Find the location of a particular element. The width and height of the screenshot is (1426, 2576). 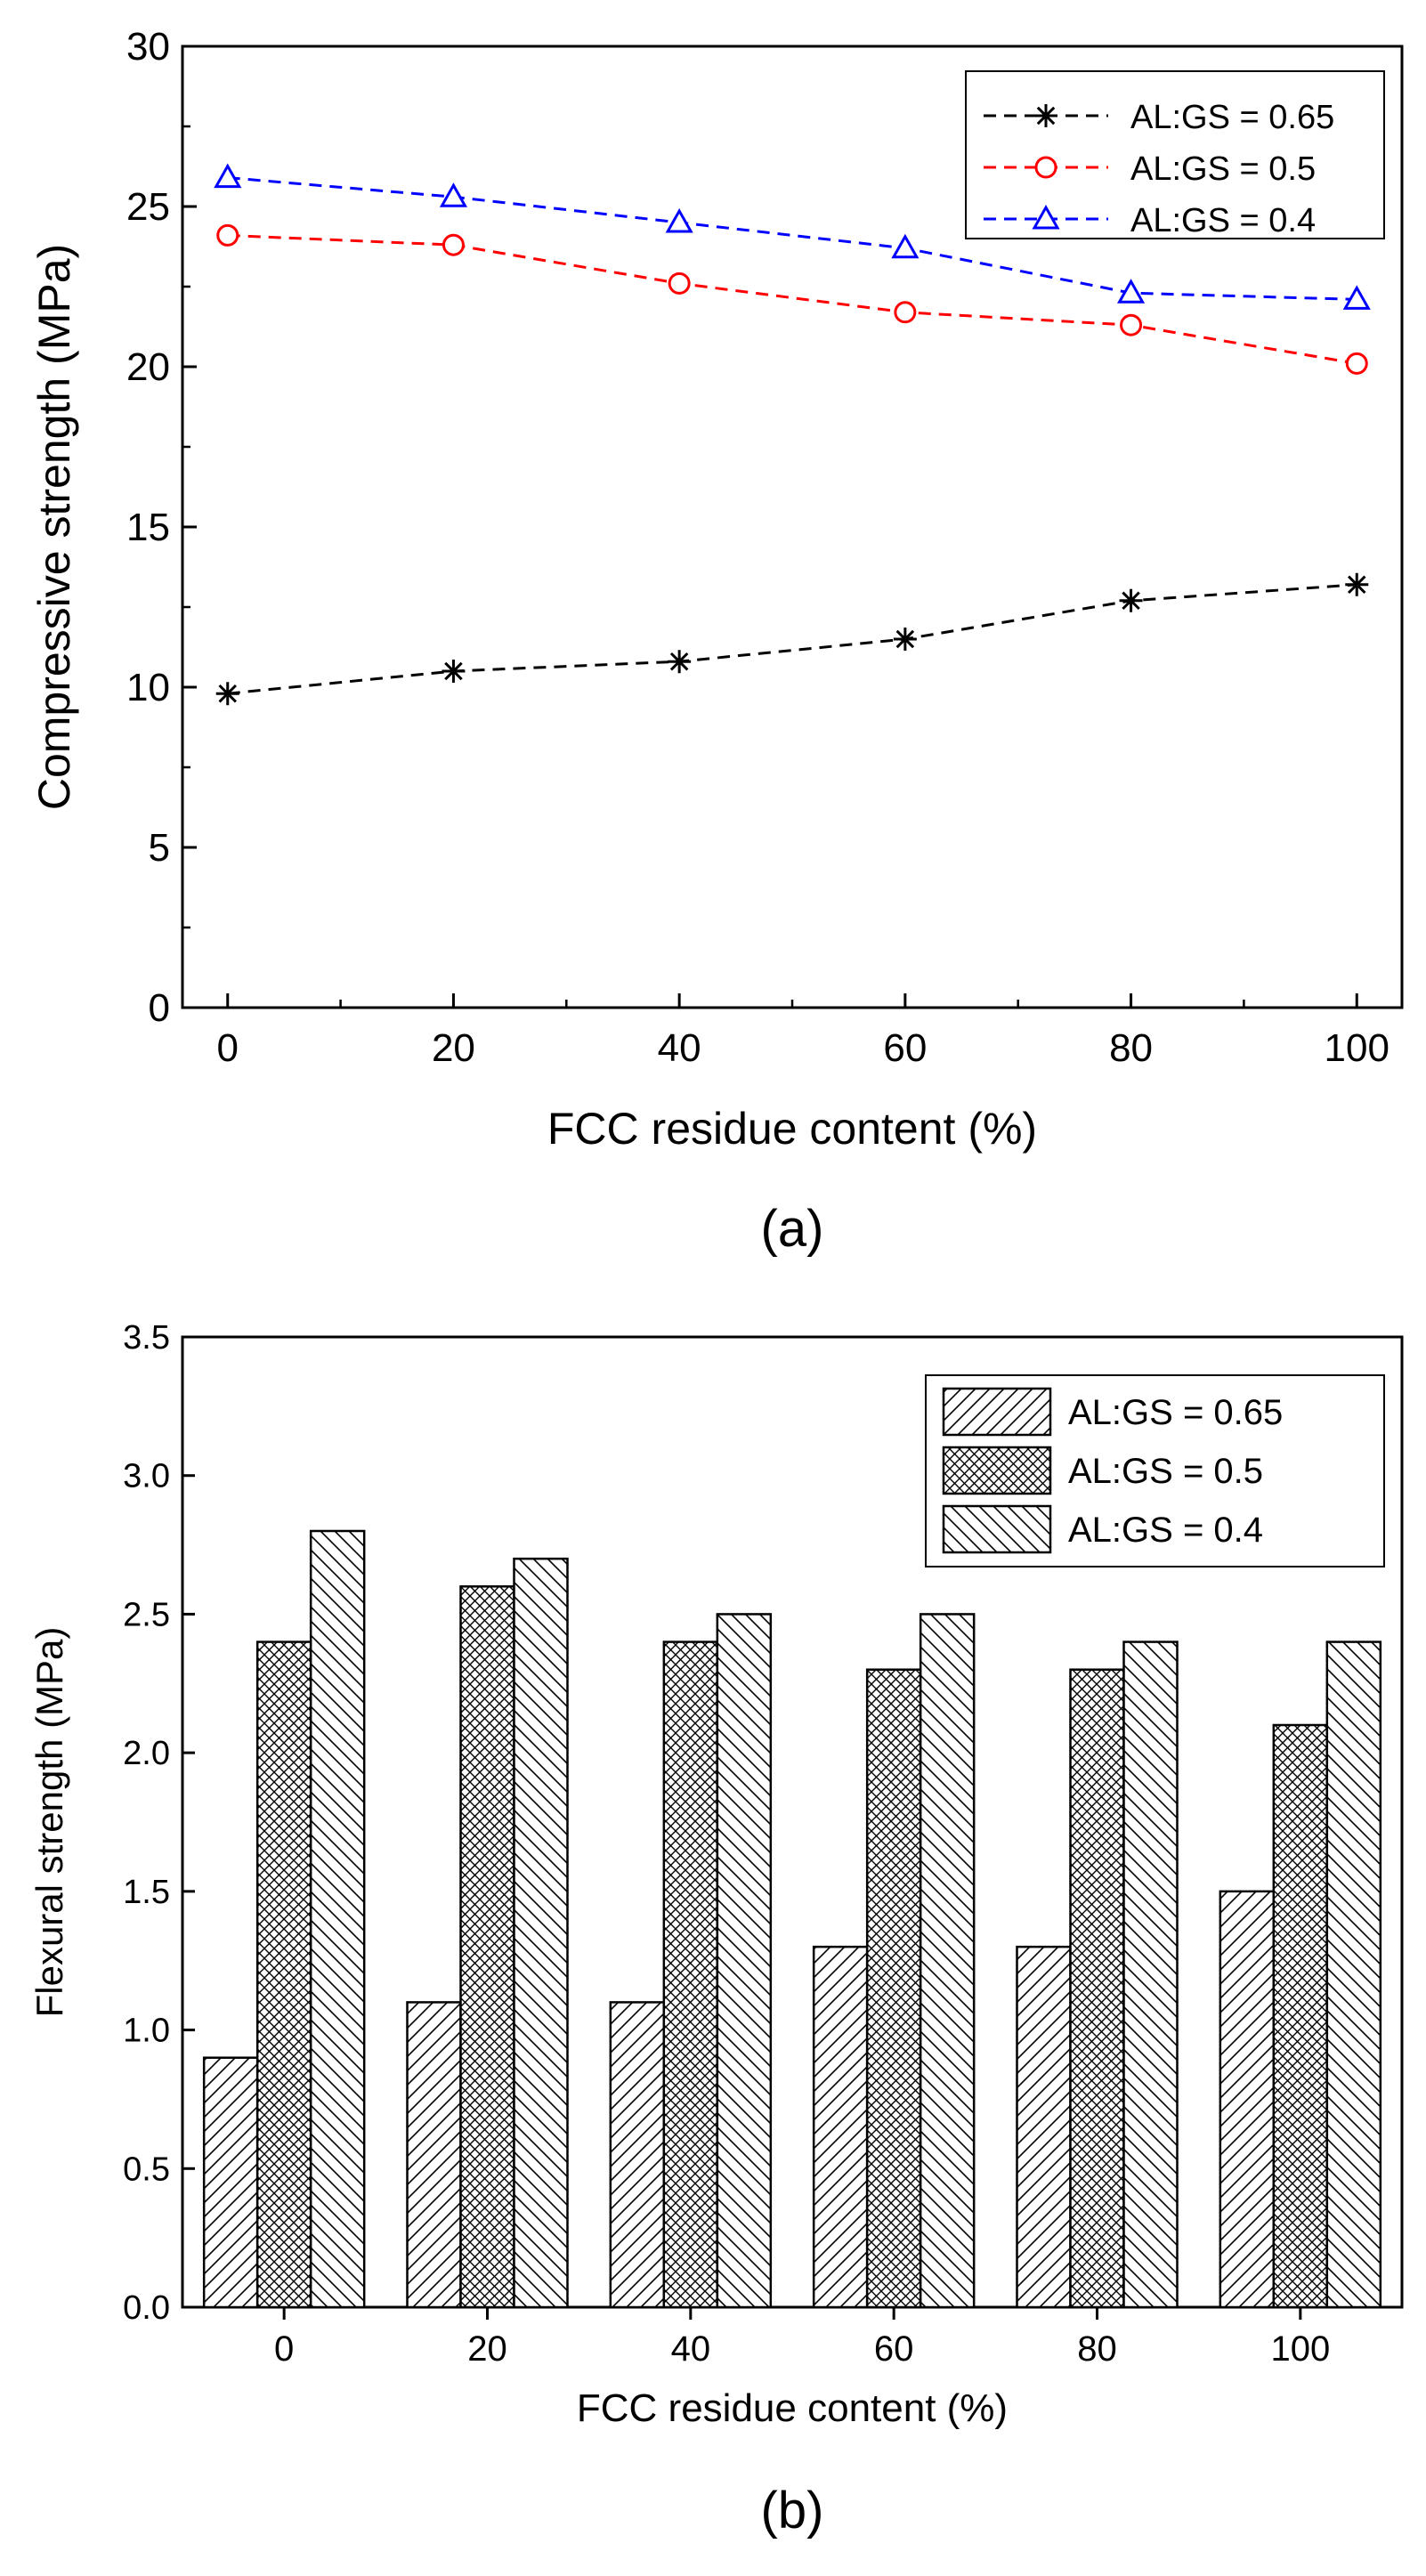

y-tick-label-b: 3.0 is located at coordinates (146, 1476).